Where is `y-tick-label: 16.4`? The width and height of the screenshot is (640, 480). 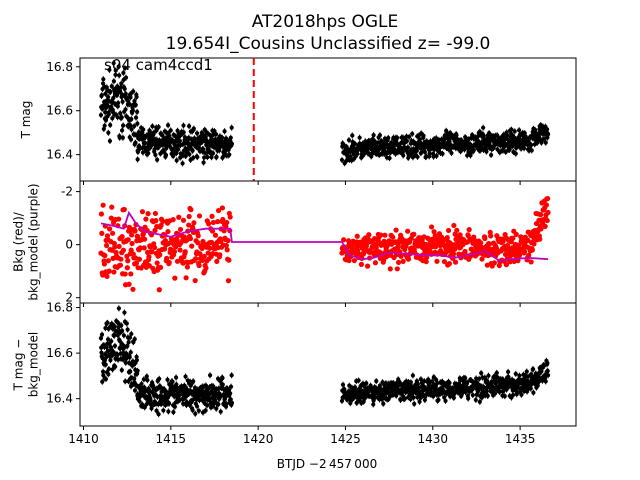 y-tick-label: 16.4 is located at coordinates (59, 155).